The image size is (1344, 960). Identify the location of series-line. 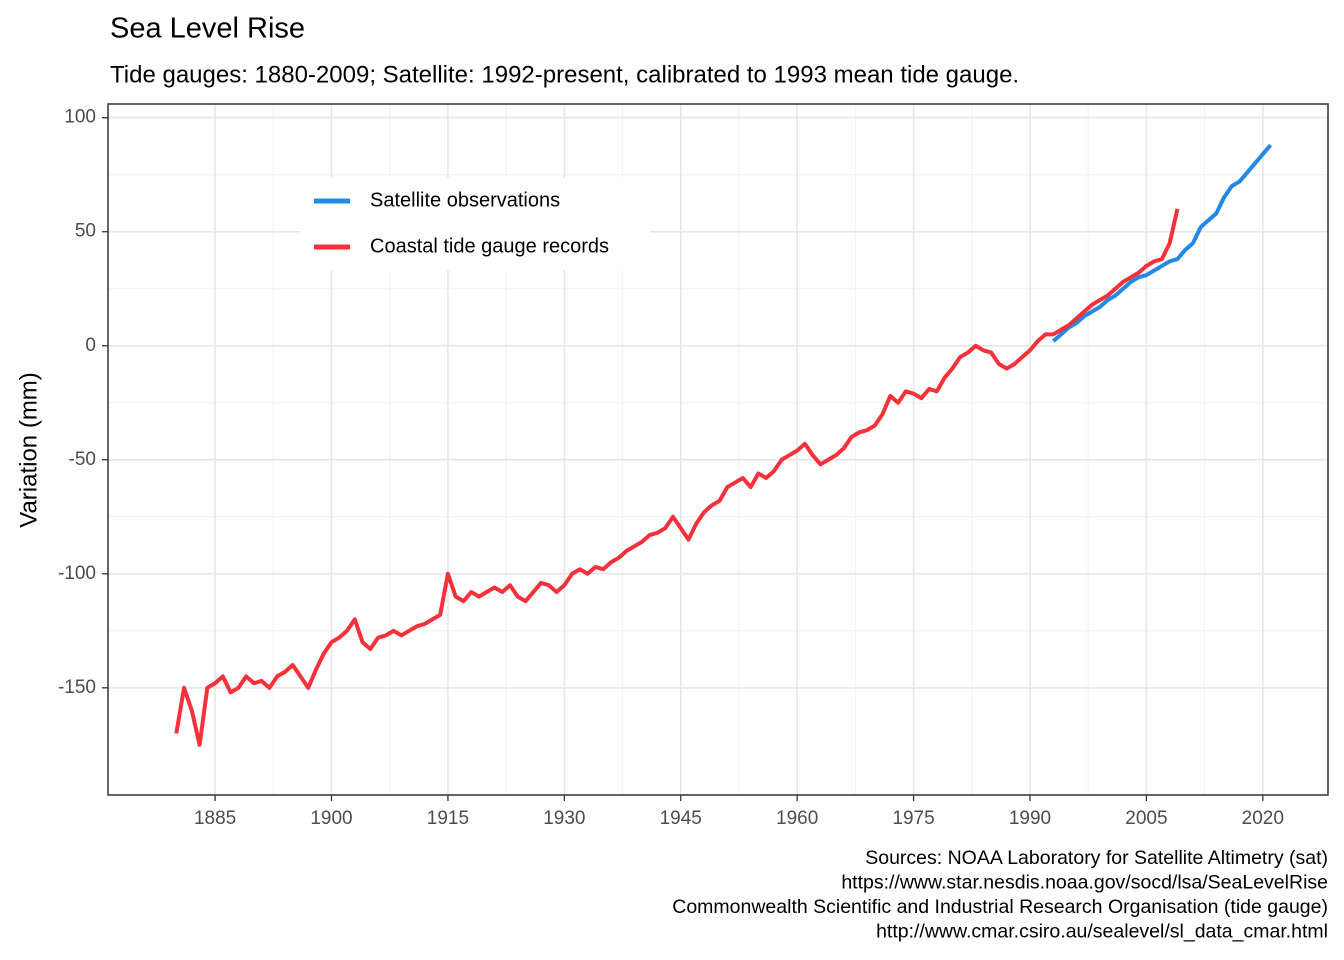
(1162, 243).